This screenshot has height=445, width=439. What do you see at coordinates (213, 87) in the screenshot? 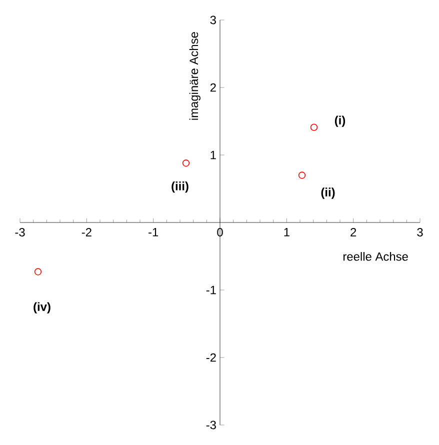
I see `y-tick-label: 2` at bounding box center [213, 87].